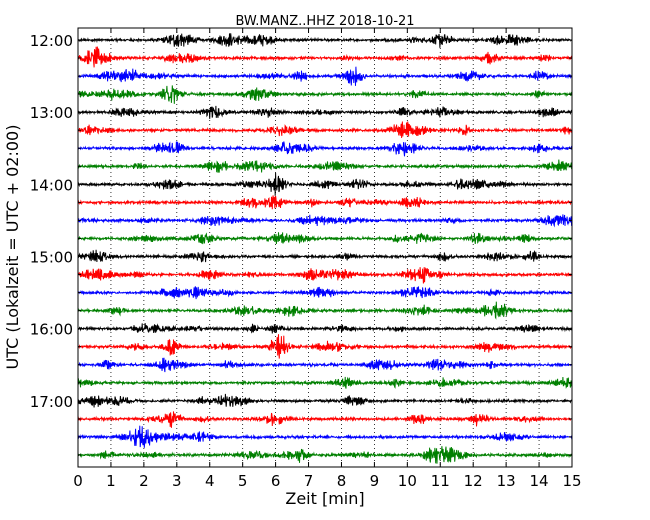  Describe the element at coordinates (324, 498) in the screenshot. I see `x-axis-label: Zeit [min]` at that location.